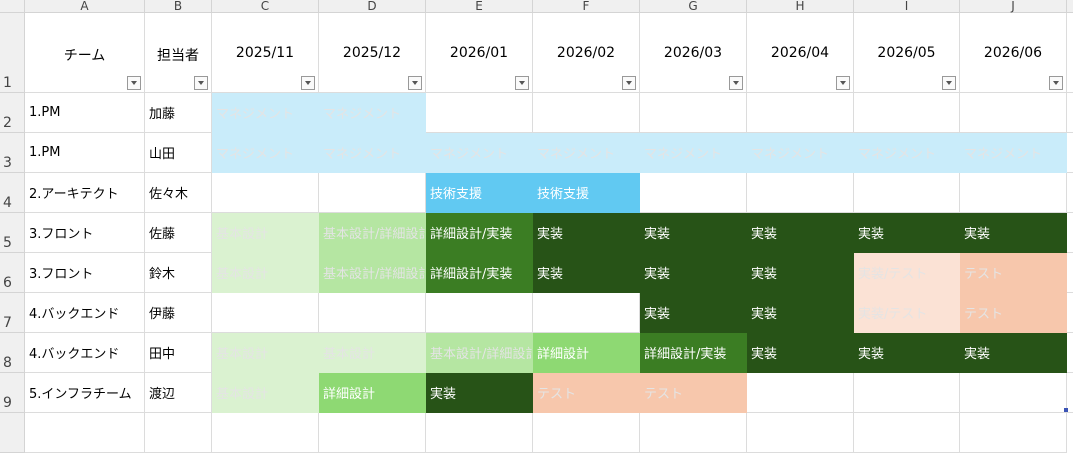 This screenshot has width=1073, height=453. I want to click on column-header-A: A, so click(85, 6).